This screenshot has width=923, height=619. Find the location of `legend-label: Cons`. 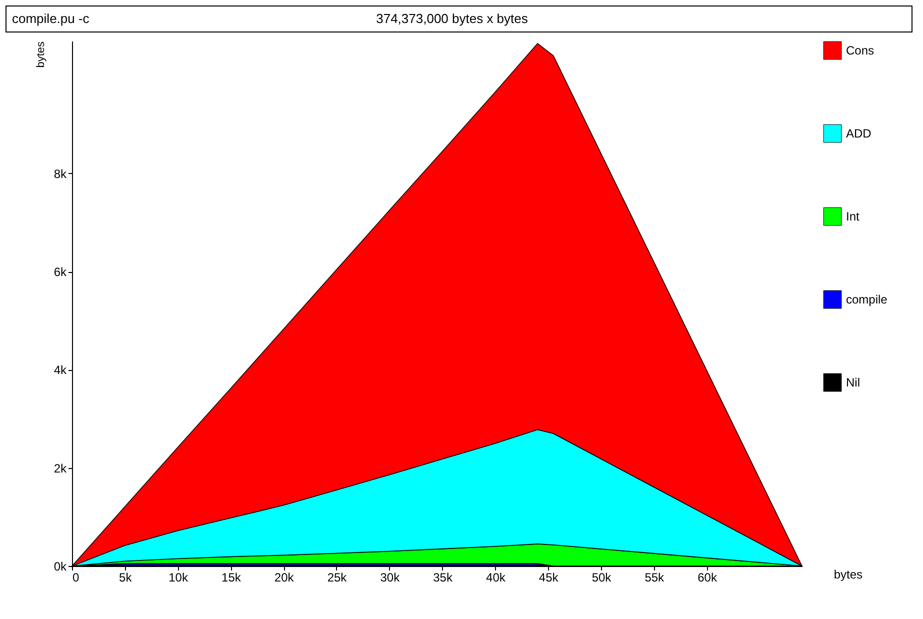

legend-label: Cons is located at coordinates (860, 51).